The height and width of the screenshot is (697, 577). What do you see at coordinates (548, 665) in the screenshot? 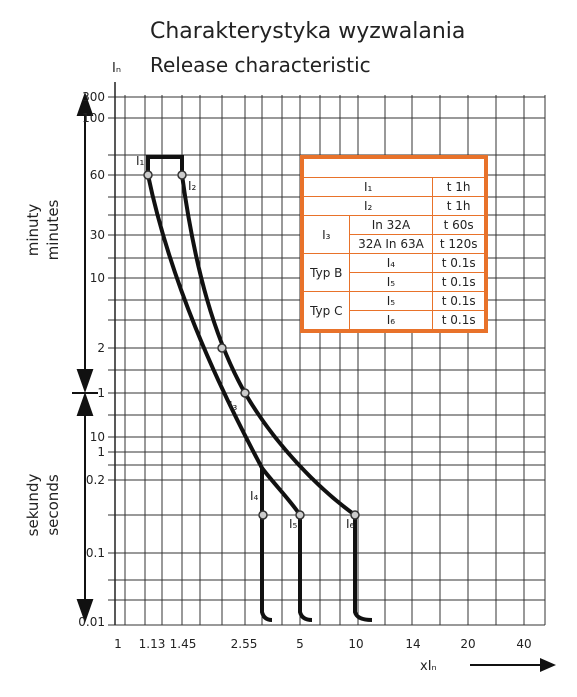
I see `x-arrow-head` at bounding box center [548, 665].